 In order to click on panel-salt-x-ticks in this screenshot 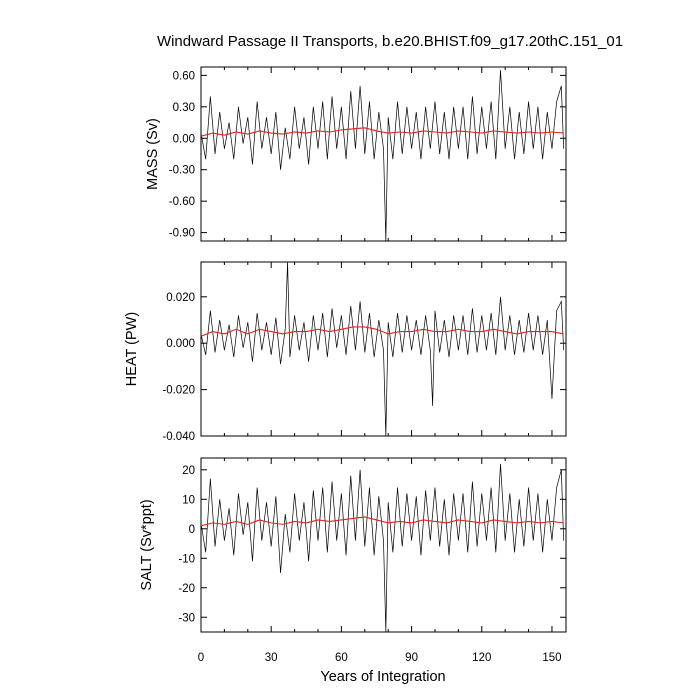, I will do `click(376, 545)`.